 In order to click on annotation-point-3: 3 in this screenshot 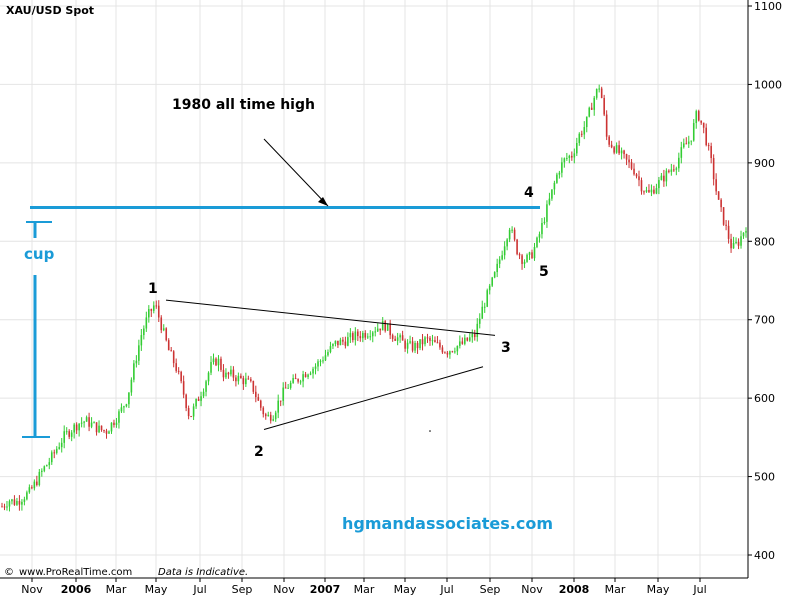, I will do `click(506, 348)`.